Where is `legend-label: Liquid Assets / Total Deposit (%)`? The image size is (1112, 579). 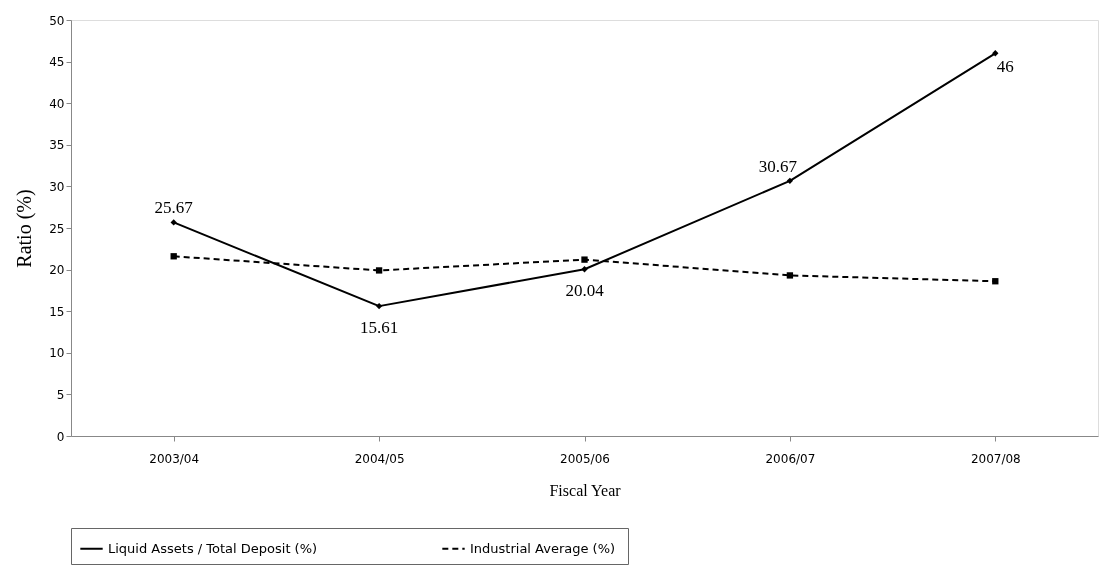 legend-label: Liquid Assets / Total Deposit (%) is located at coordinates (213, 548).